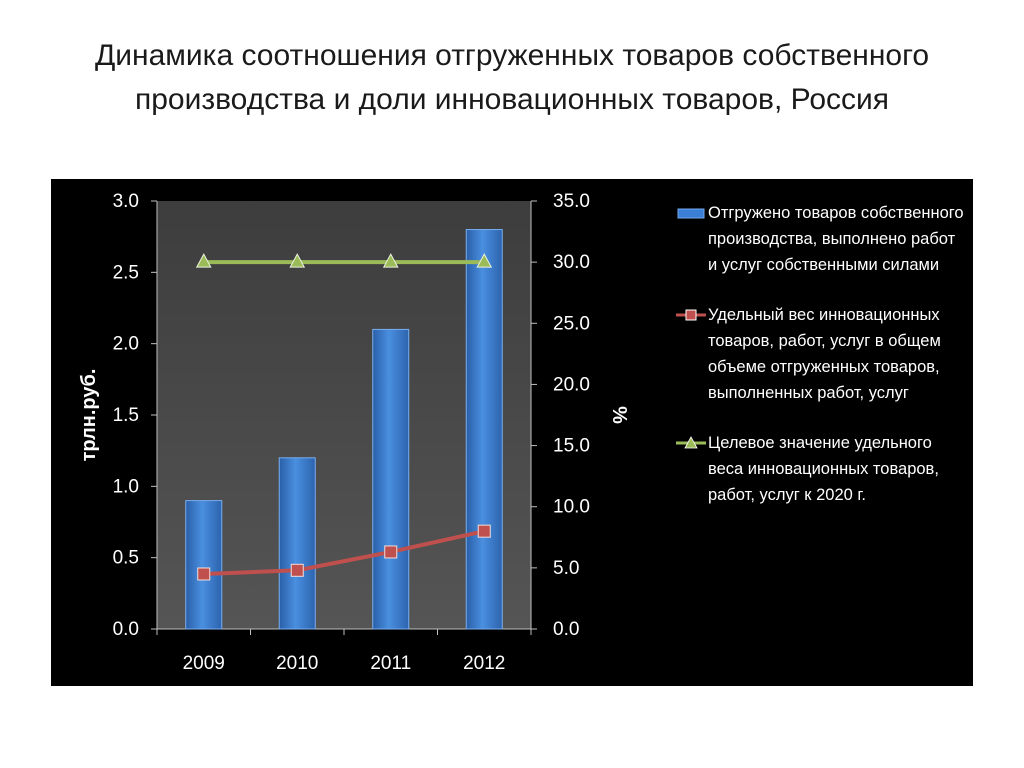  I want to click on x-tick-label: 2011, so click(390, 663).